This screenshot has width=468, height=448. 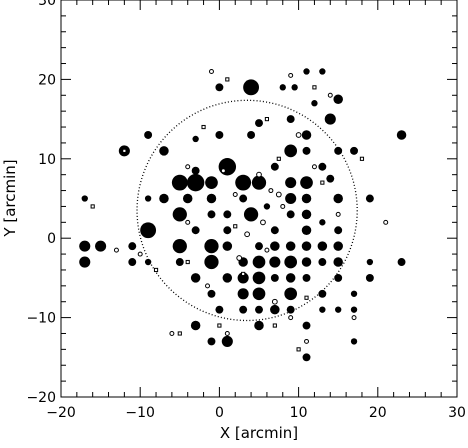 What do you see at coordinates (47, 4) in the screenshot?
I see `y-tick-label: 30` at bounding box center [47, 4].